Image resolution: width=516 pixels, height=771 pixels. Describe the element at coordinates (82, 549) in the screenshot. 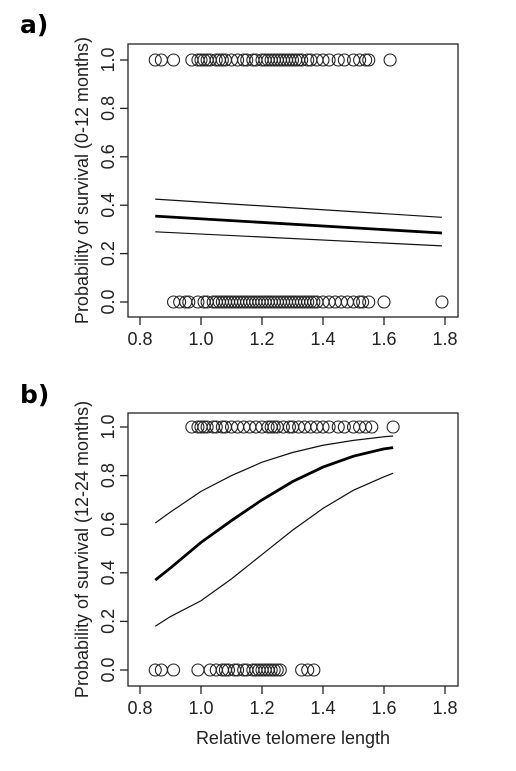

I see `y-axis-title: Probability of survival (12-24 months)` at that location.